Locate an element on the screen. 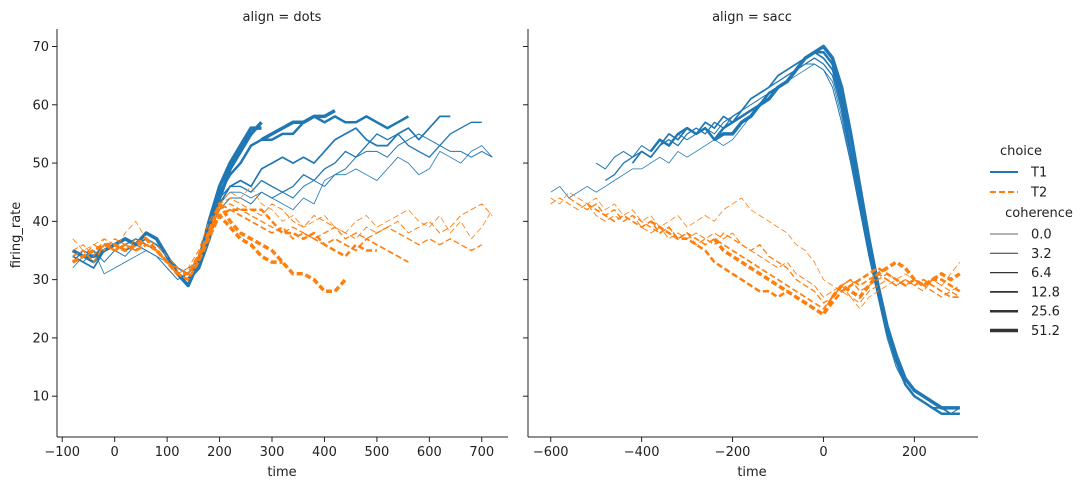 Image resolution: width=1086 pixels, height=490 pixels. x-tick-label: −100 is located at coordinates (62, 452).